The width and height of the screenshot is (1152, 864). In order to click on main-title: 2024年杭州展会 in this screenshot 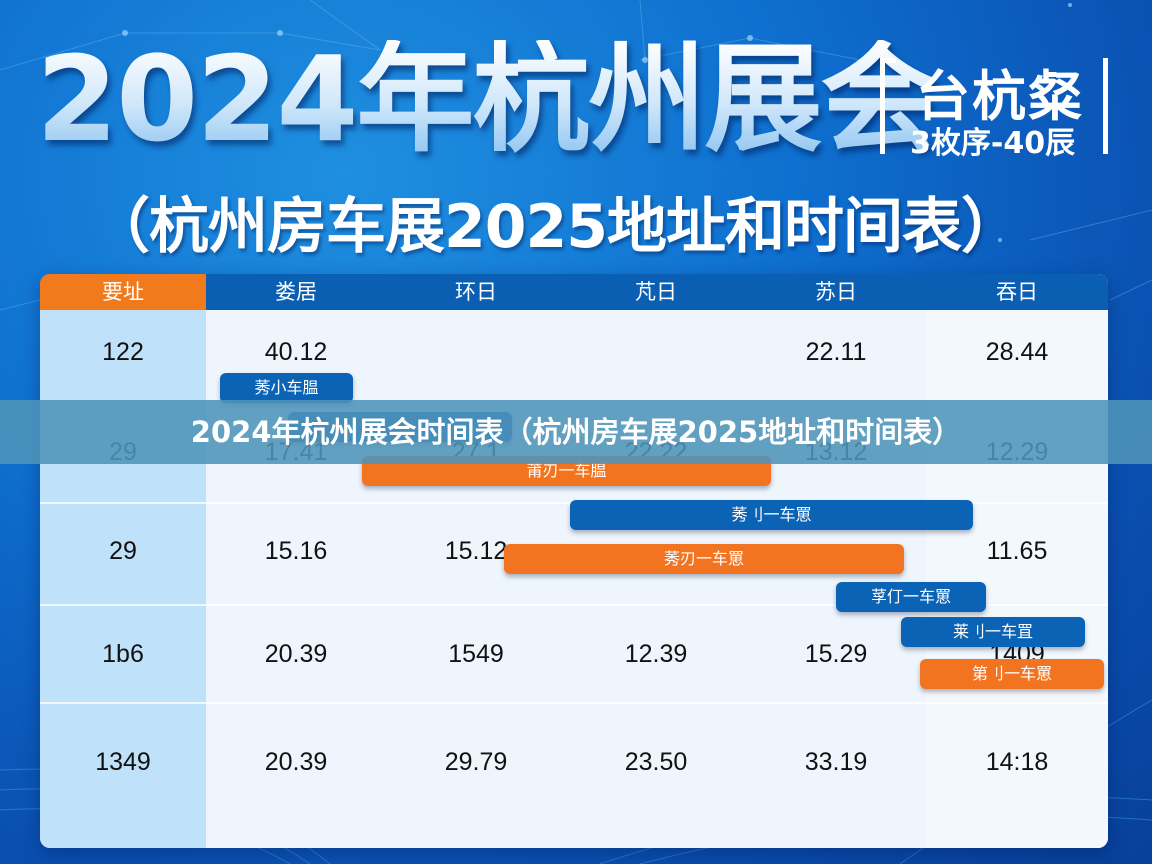, I will do `click(487, 99)`.